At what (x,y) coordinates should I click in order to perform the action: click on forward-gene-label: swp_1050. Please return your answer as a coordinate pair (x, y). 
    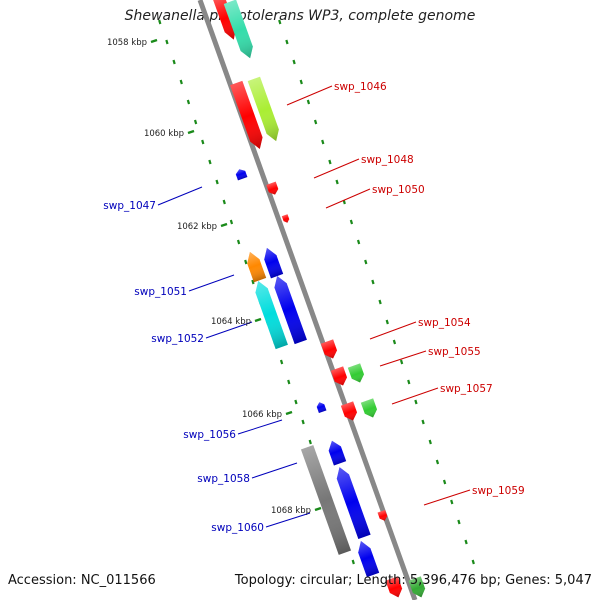
    Looking at the image, I should click on (398, 190).